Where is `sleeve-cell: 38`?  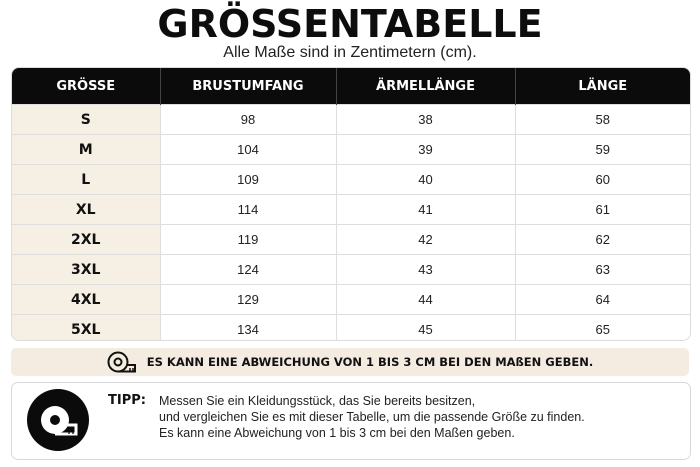 sleeve-cell: 38 is located at coordinates (425, 119).